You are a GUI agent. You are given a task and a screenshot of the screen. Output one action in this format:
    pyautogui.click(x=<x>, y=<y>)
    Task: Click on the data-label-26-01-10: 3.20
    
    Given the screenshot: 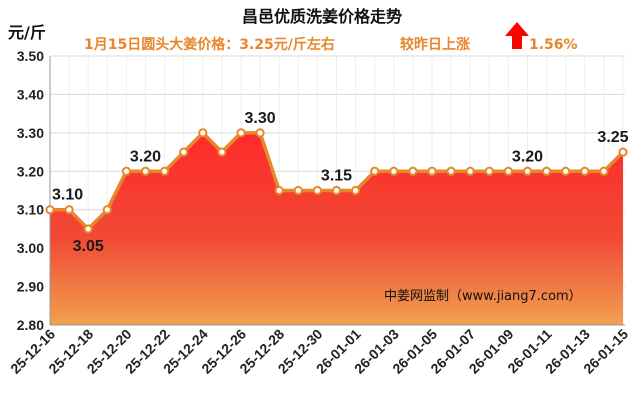 What is the action you would take?
    pyautogui.click(x=527, y=156)
    